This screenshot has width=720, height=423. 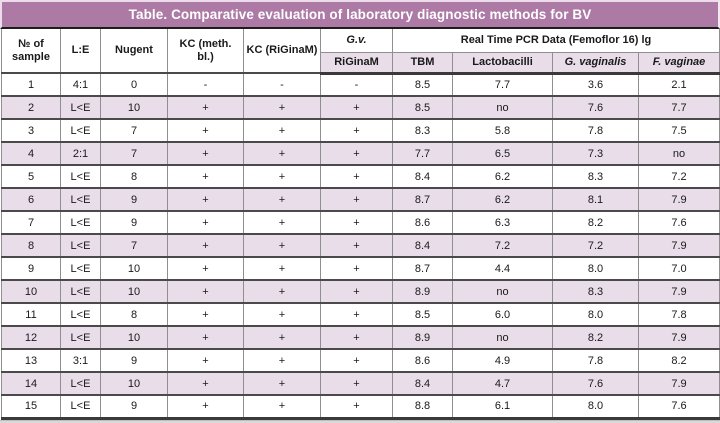 What do you see at coordinates (595, 291) in the screenshot?
I see `table-cell: 8.3` at bounding box center [595, 291].